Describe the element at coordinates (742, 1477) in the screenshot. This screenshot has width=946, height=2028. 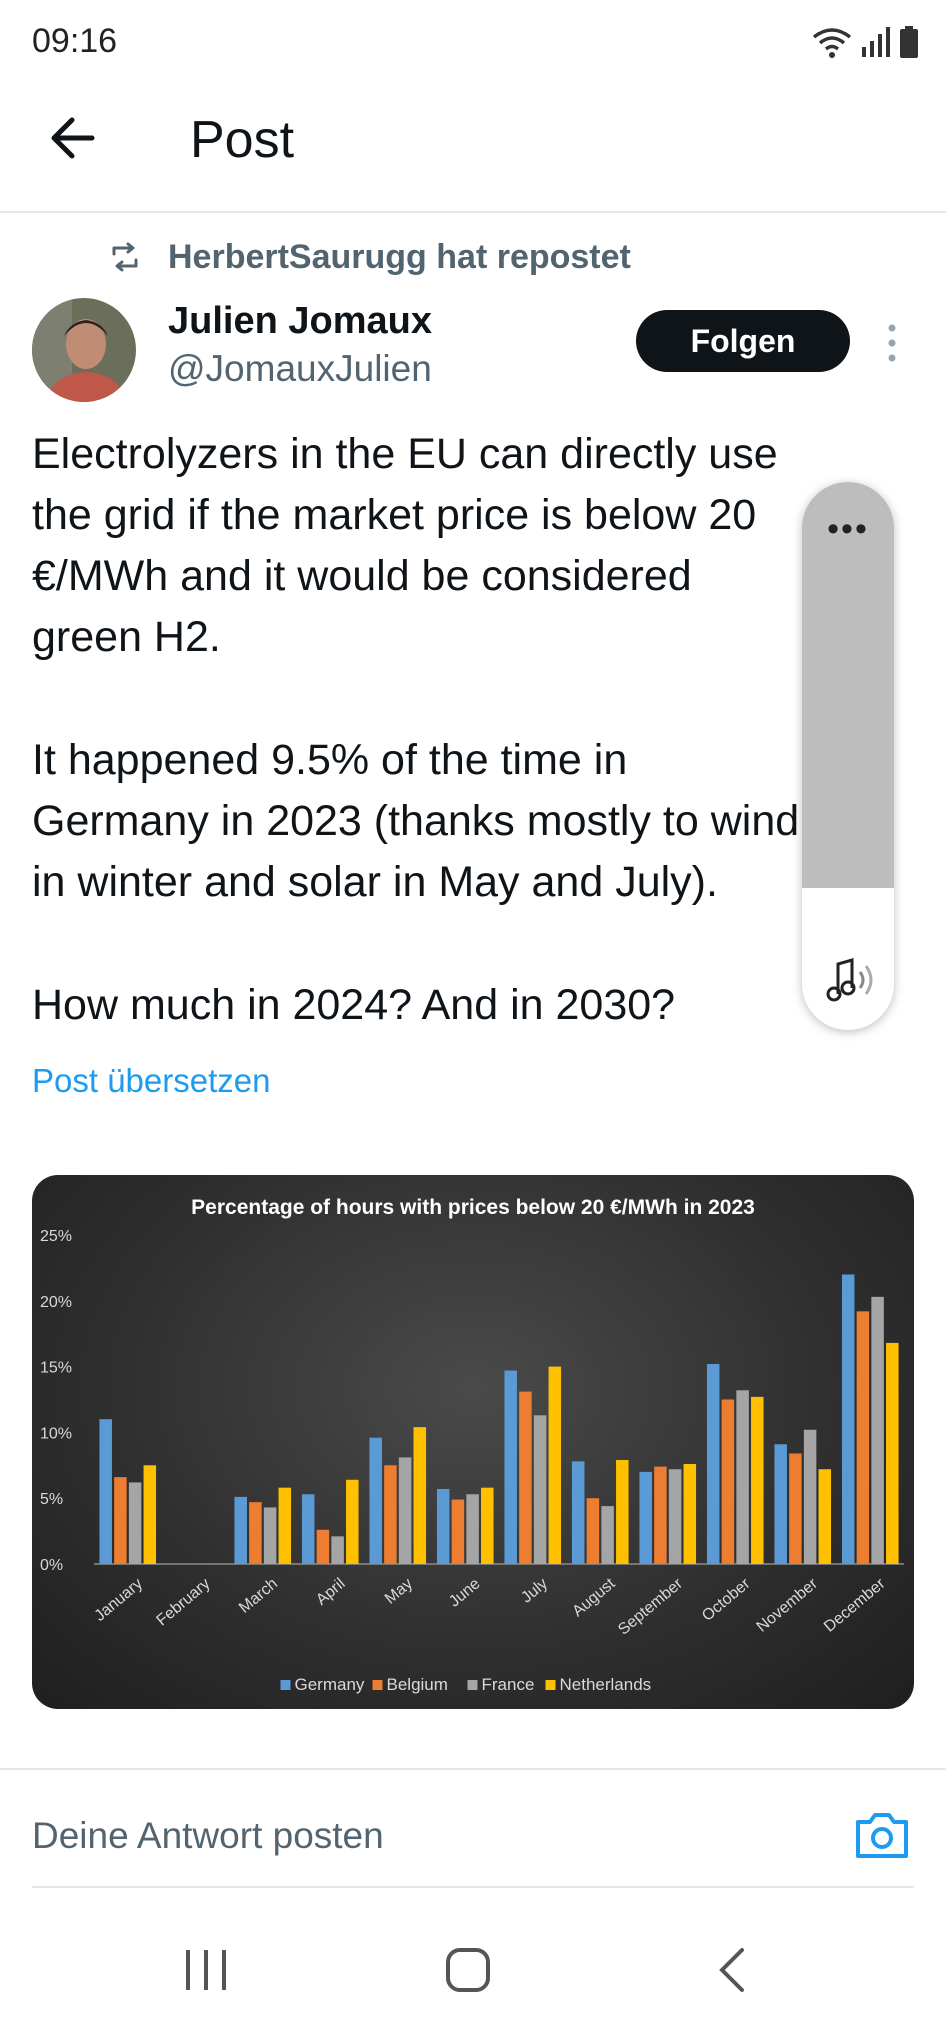
I see `bar-france-october` at that location.